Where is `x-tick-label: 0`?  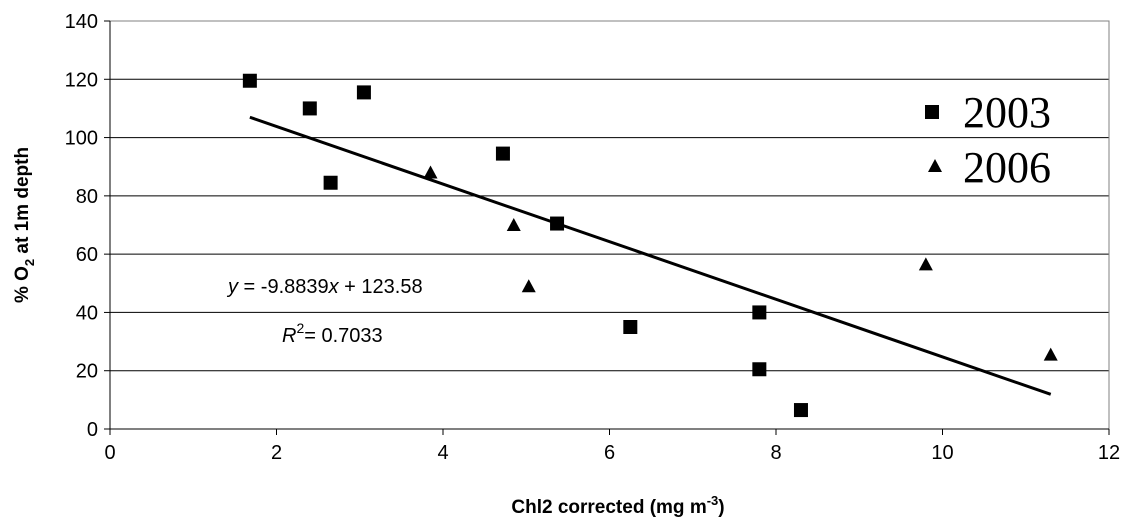 x-tick-label: 0 is located at coordinates (109, 453).